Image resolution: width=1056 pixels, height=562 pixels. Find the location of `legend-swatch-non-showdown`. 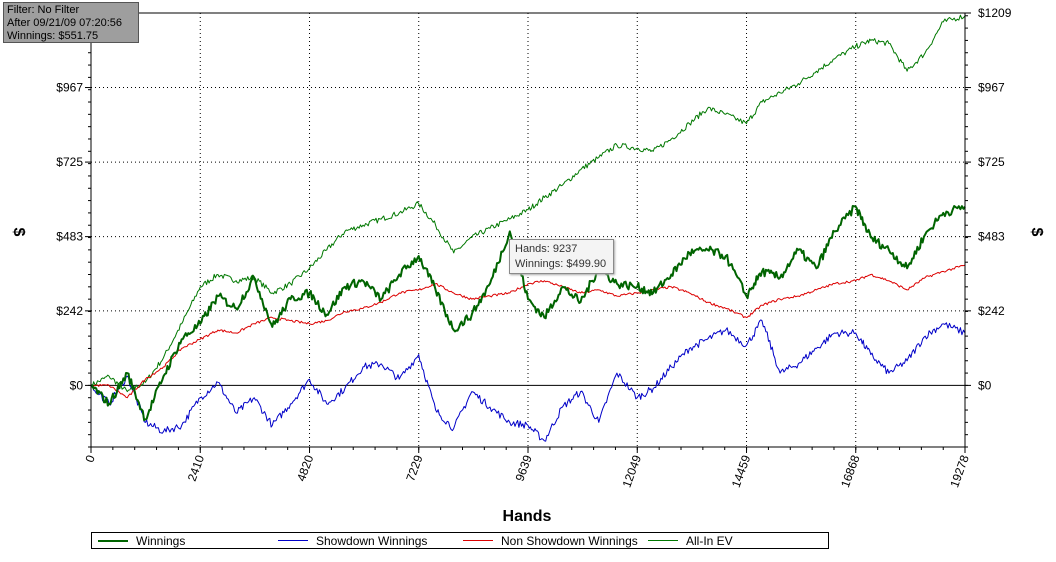

legend-swatch-non-showdown is located at coordinates (478, 540).